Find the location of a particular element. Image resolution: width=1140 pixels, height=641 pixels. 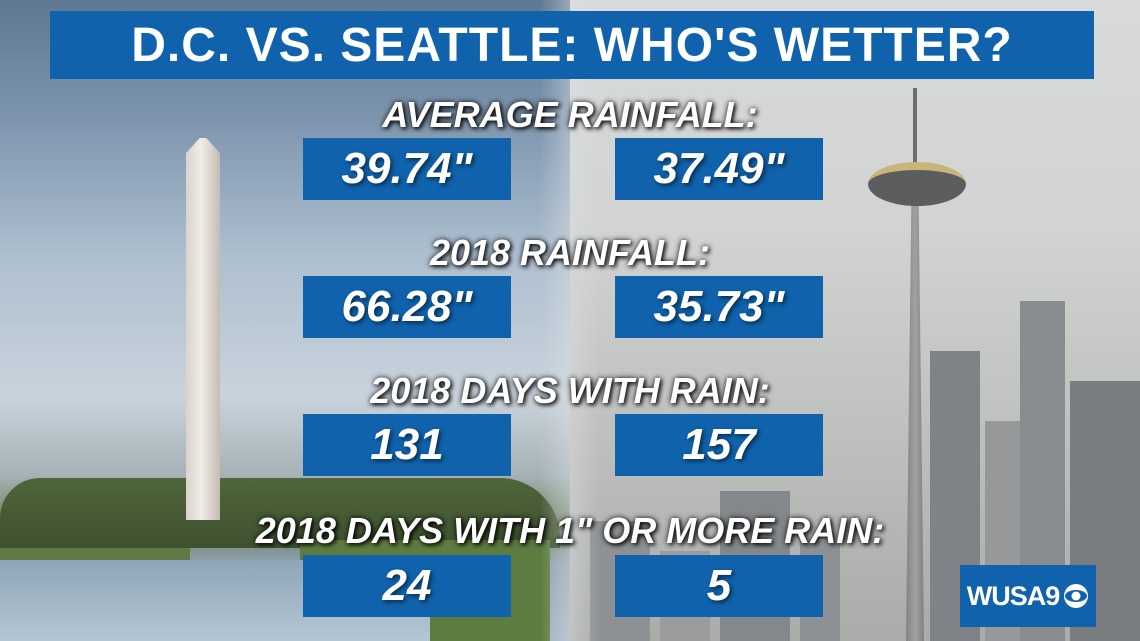

seattle-value-2018-rainfall: 35.73" is located at coordinates (719, 307).